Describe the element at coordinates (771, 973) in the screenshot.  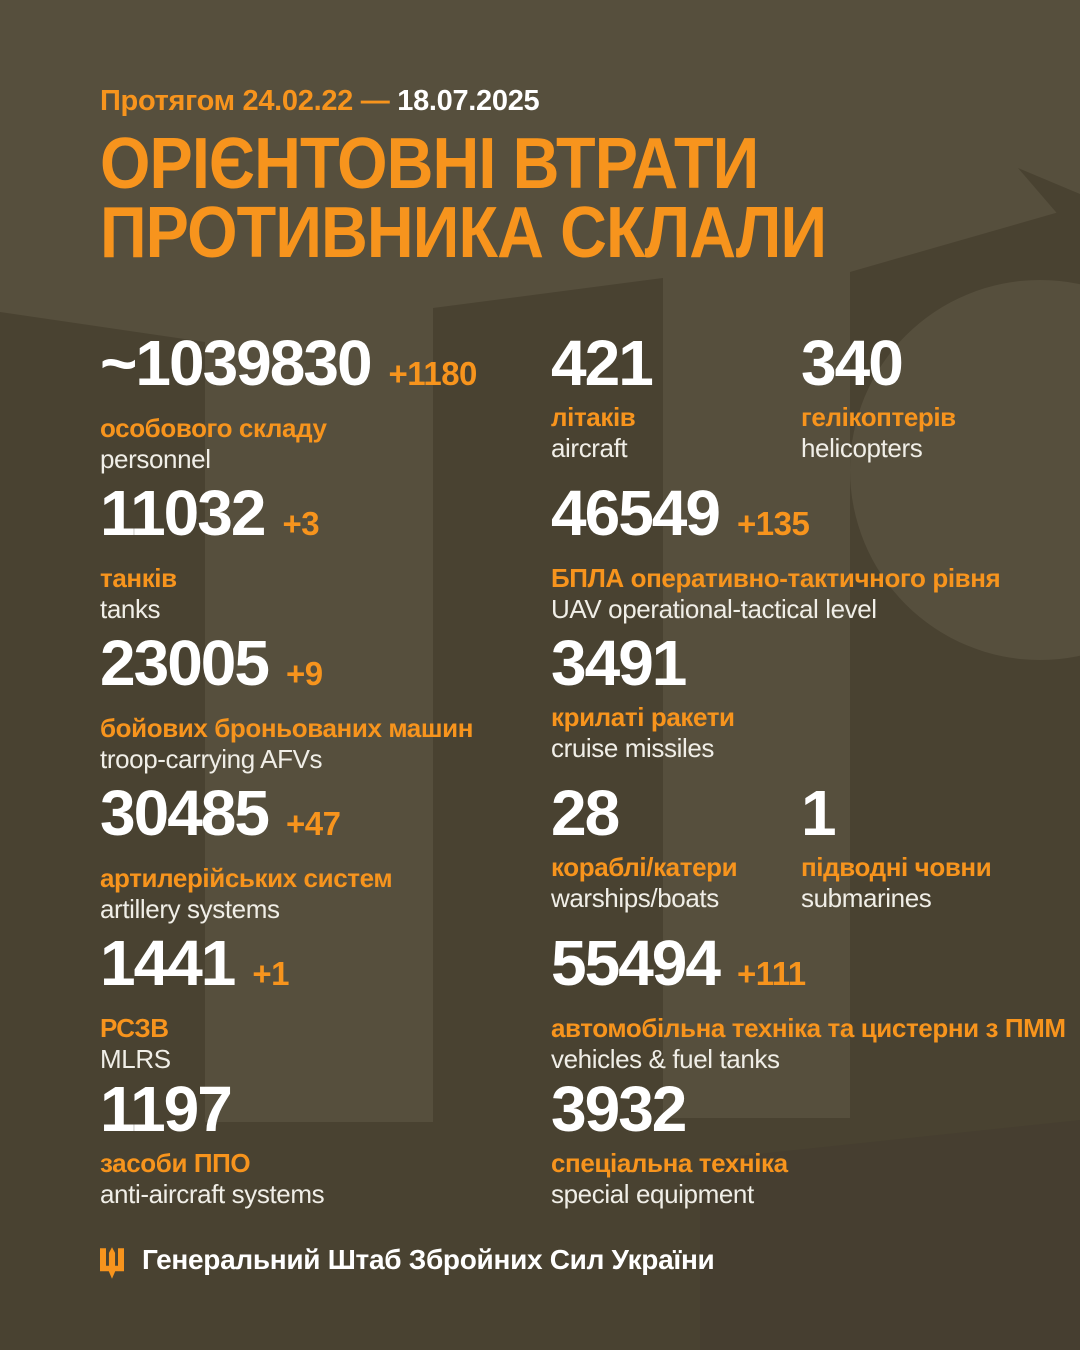
I see `stat-delta: +111` at that location.